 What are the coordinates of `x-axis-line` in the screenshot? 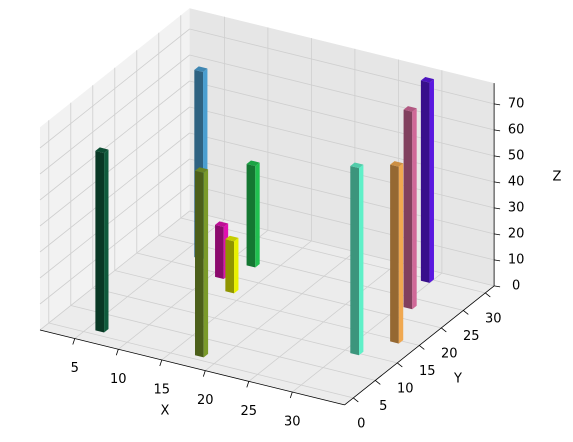 It's located at (192, 367).